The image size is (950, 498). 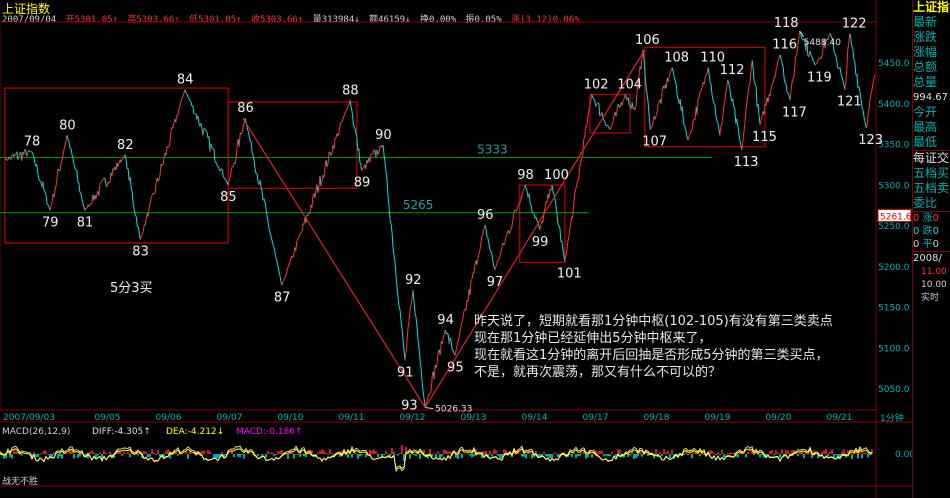 I want to click on pivot-label: 92, so click(x=413, y=280).